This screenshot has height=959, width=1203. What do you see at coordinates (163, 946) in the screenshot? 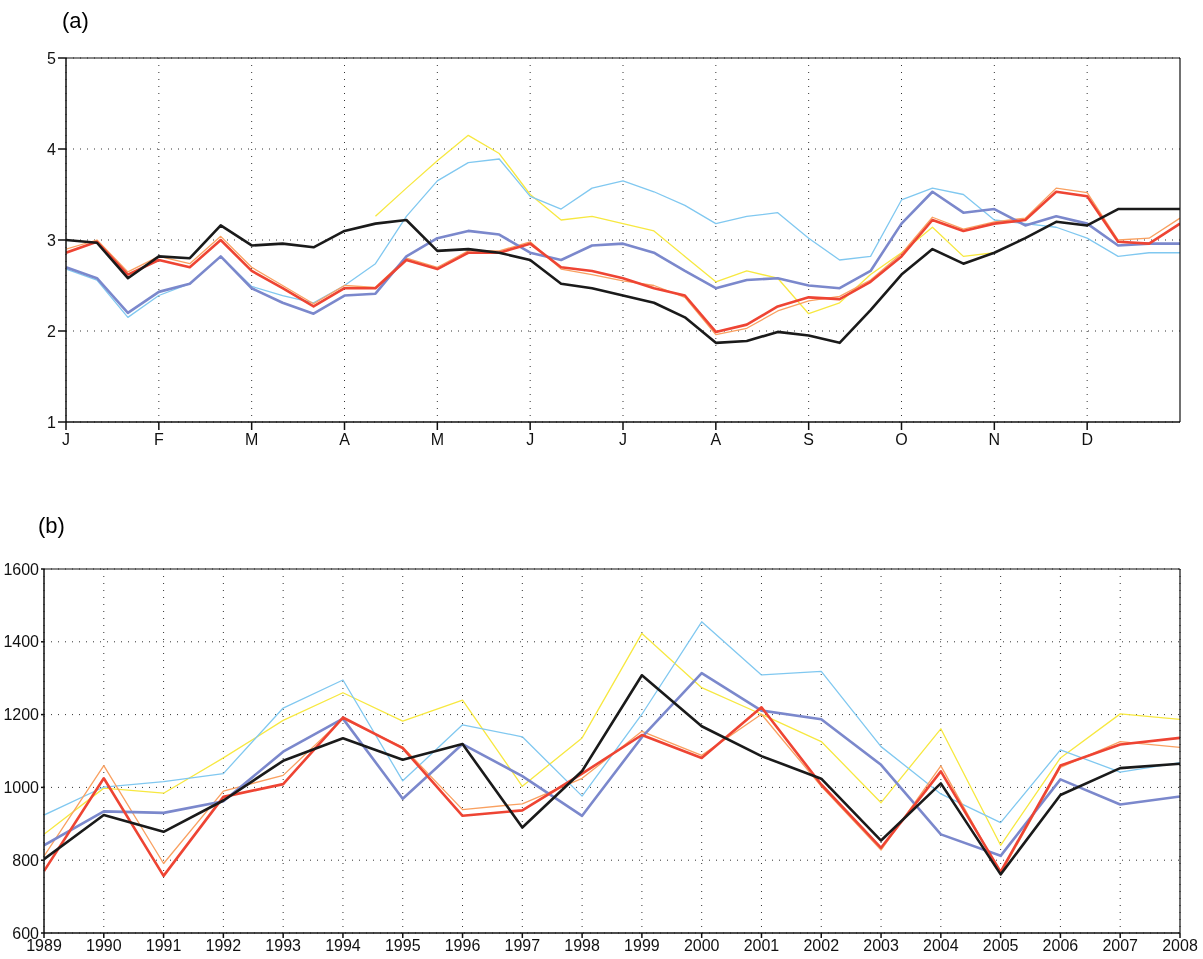
I see `x-tick-label: 1991` at bounding box center [163, 946].